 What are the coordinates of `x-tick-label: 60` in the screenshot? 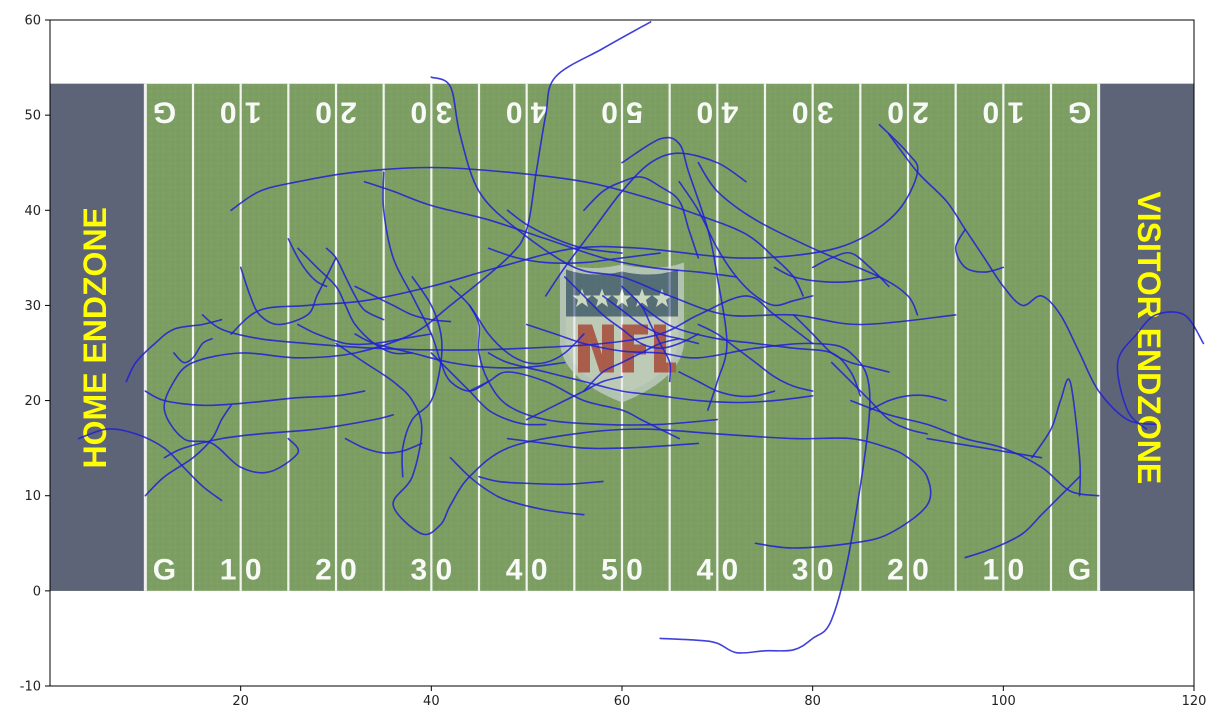 It's located at (622, 701).